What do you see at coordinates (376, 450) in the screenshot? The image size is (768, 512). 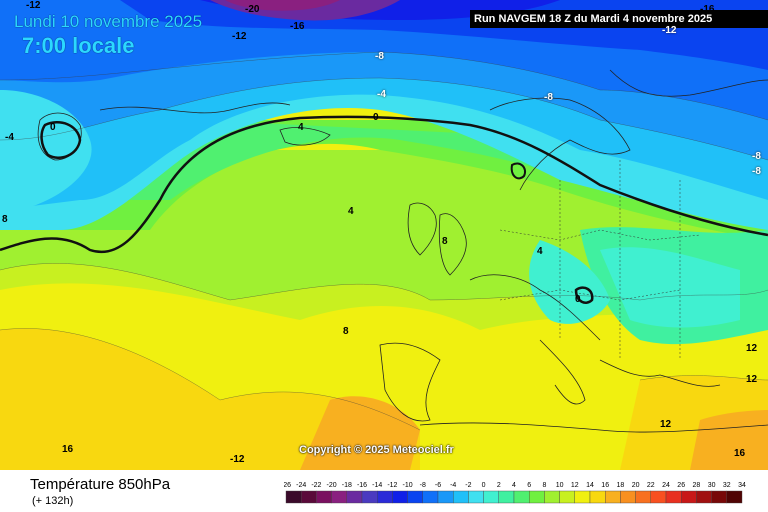 I see `copyright-text: Copyright © 2025 Meteociel.fr` at bounding box center [376, 450].